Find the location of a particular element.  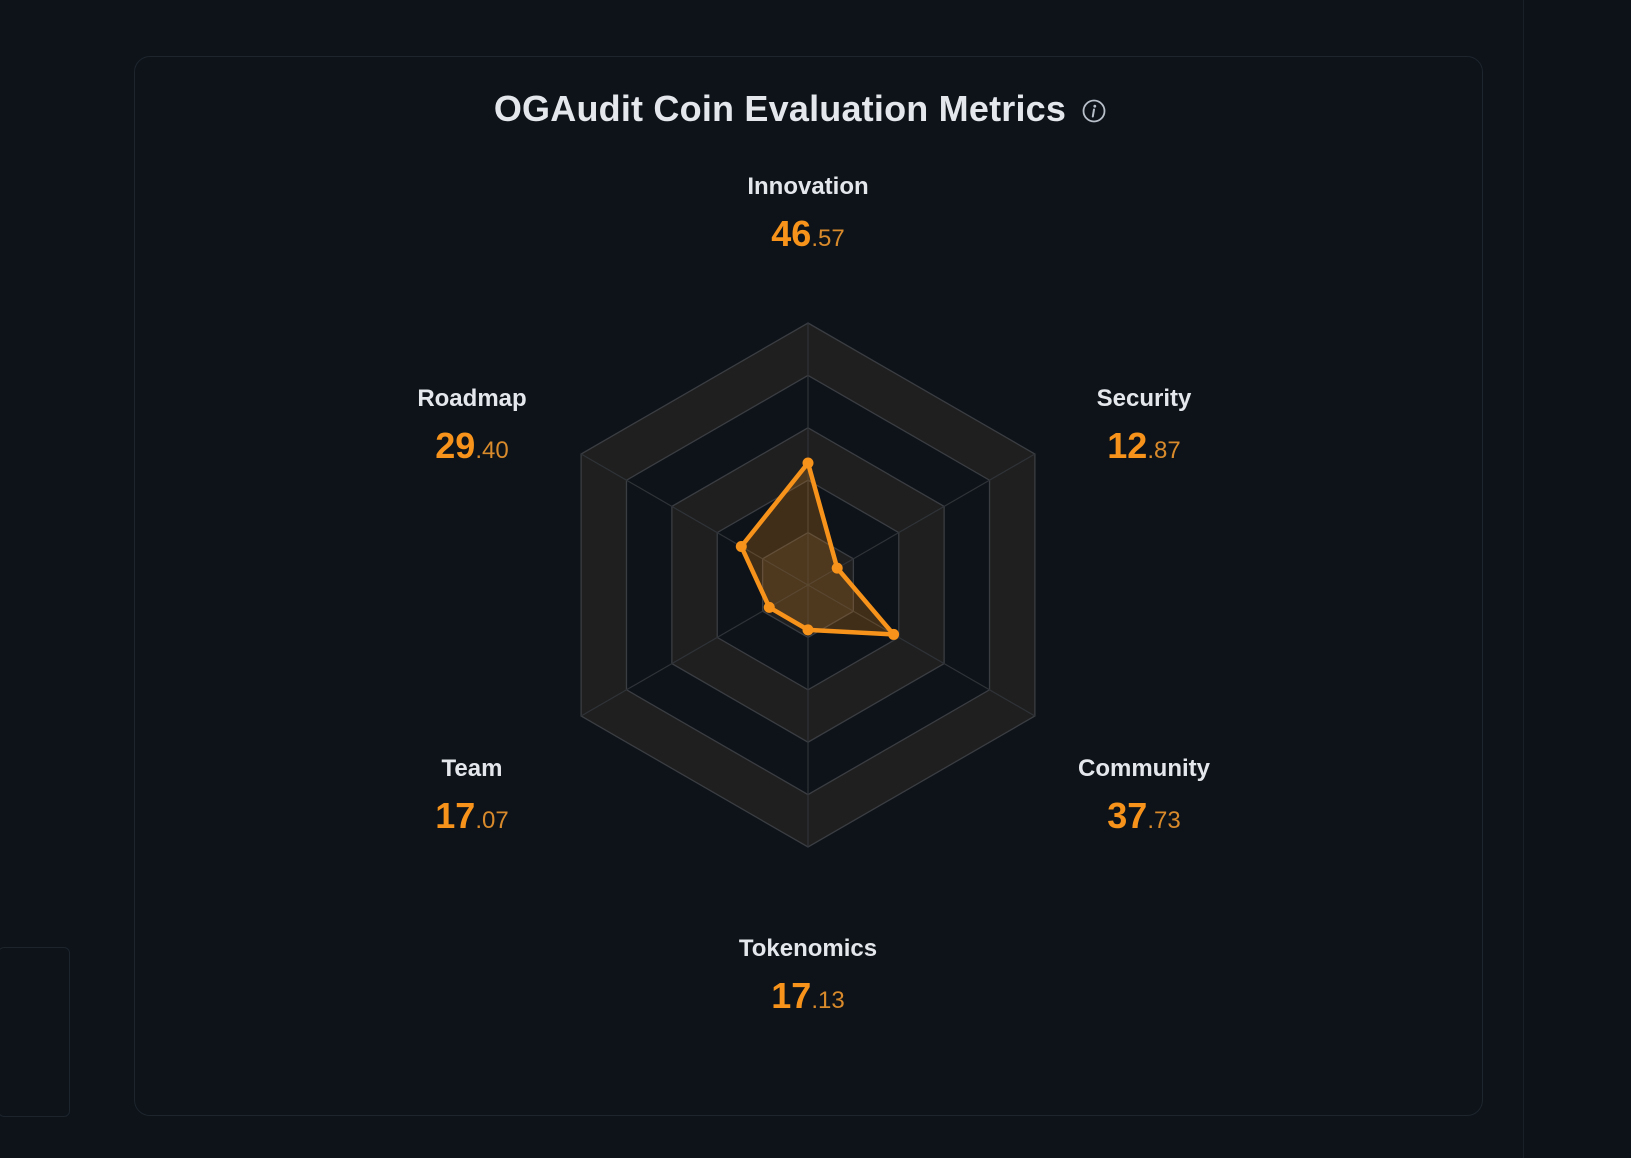

axis-name-roadmap: Roadmap is located at coordinates (472, 398).